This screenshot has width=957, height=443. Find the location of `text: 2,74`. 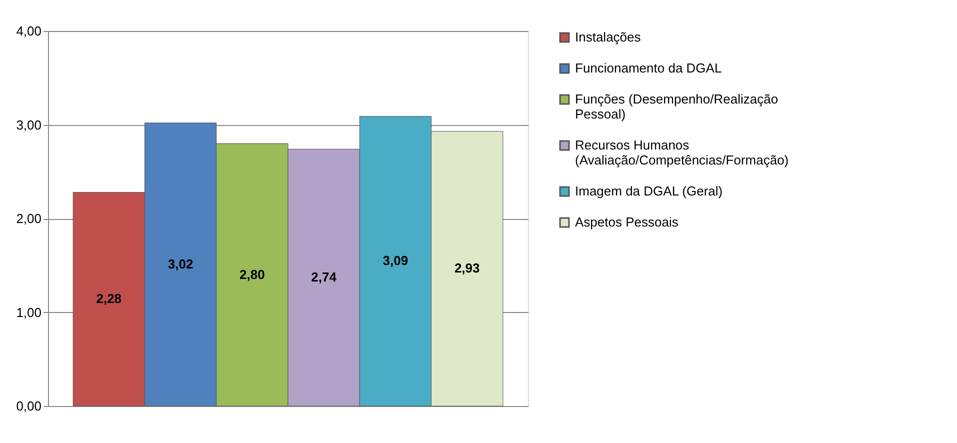

text: 2,74 is located at coordinates (323, 277).